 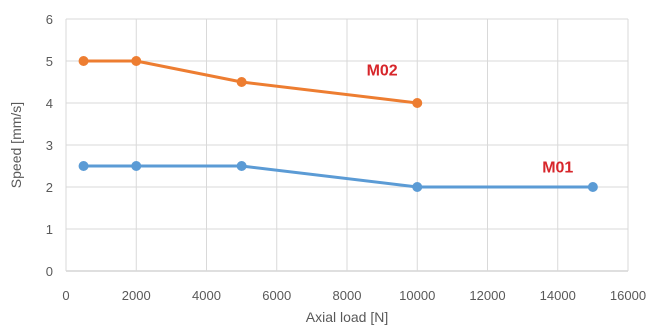 I want to click on x-tick-label: 0, so click(x=65, y=295).